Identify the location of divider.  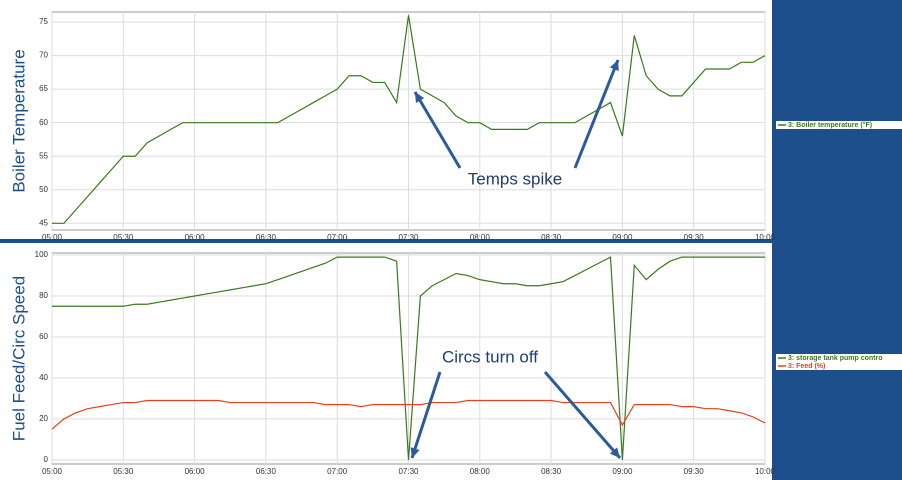
(386, 241).